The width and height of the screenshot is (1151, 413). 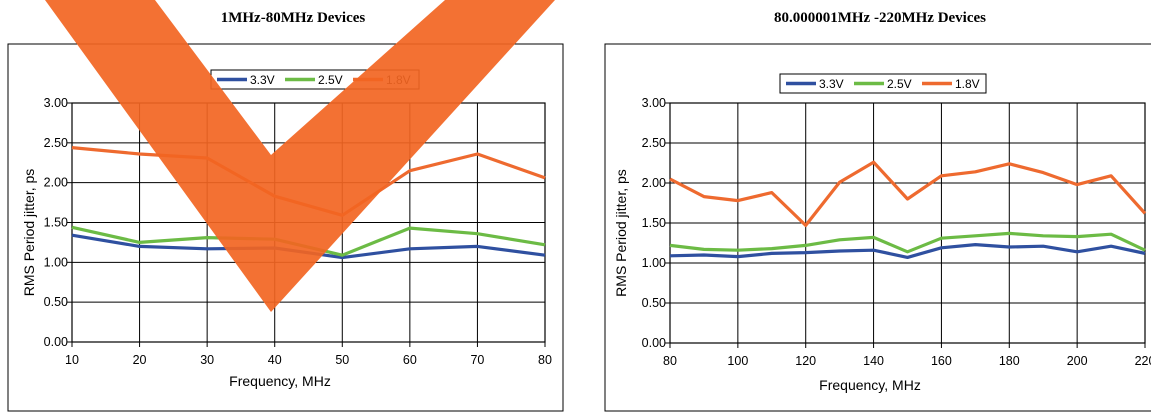 I want to click on x-tick-label: 50, so click(x=342, y=360).